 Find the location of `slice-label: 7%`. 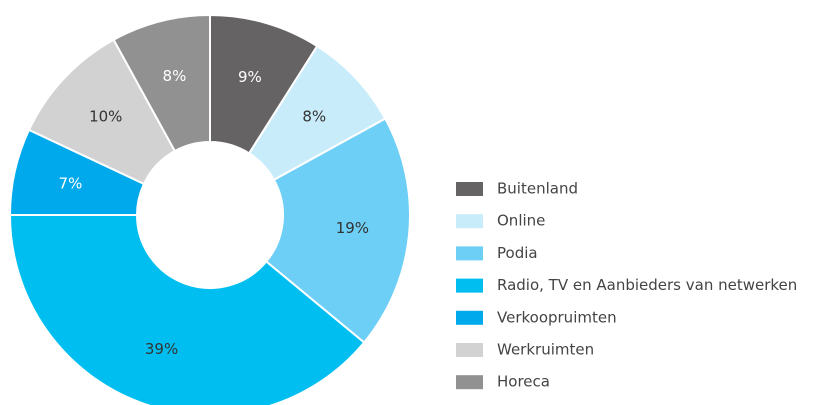

slice-label: 7% is located at coordinates (71, 183).